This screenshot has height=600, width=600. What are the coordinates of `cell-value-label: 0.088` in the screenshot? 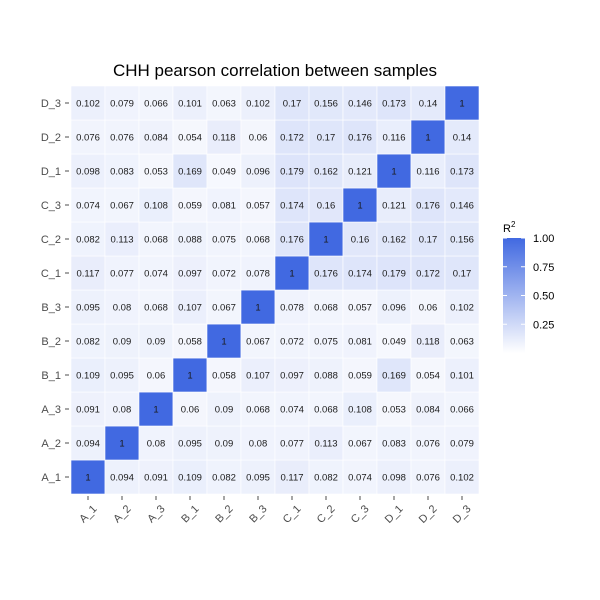 It's located at (326, 376).